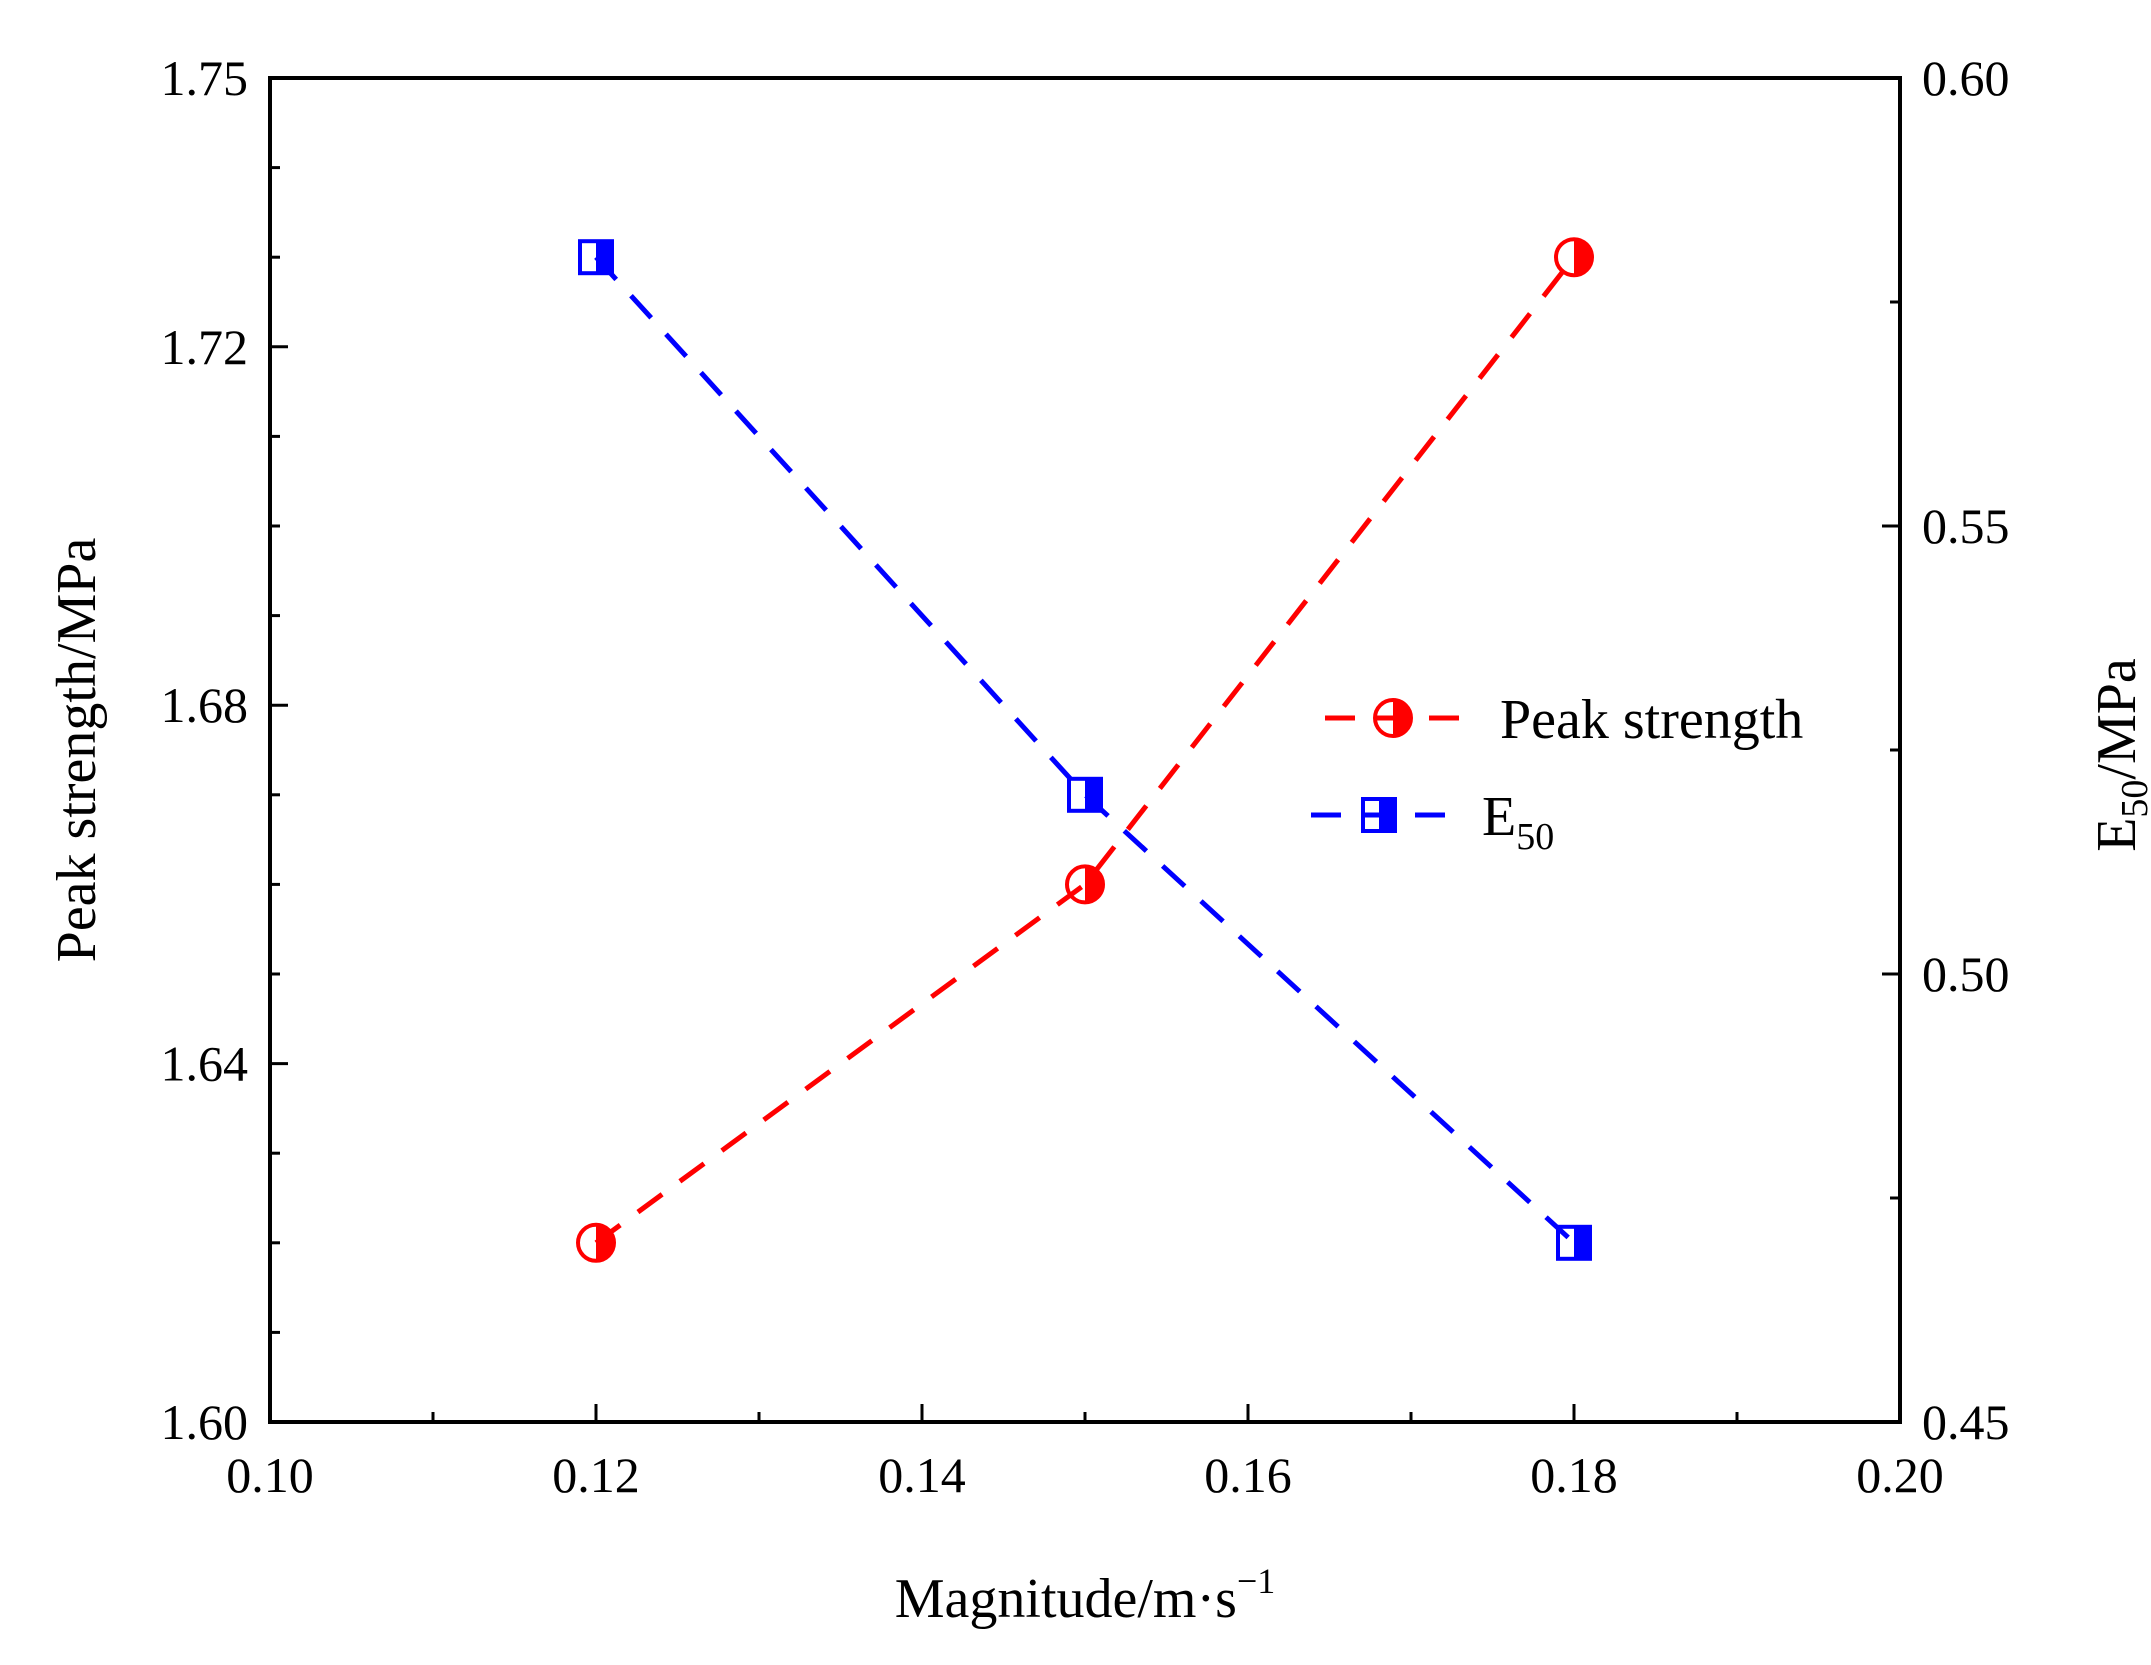 The height and width of the screenshot is (1665, 2151). Describe the element at coordinates (270, 1475) in the screenshot. I see `x-tick-label: 0.10` at that location.